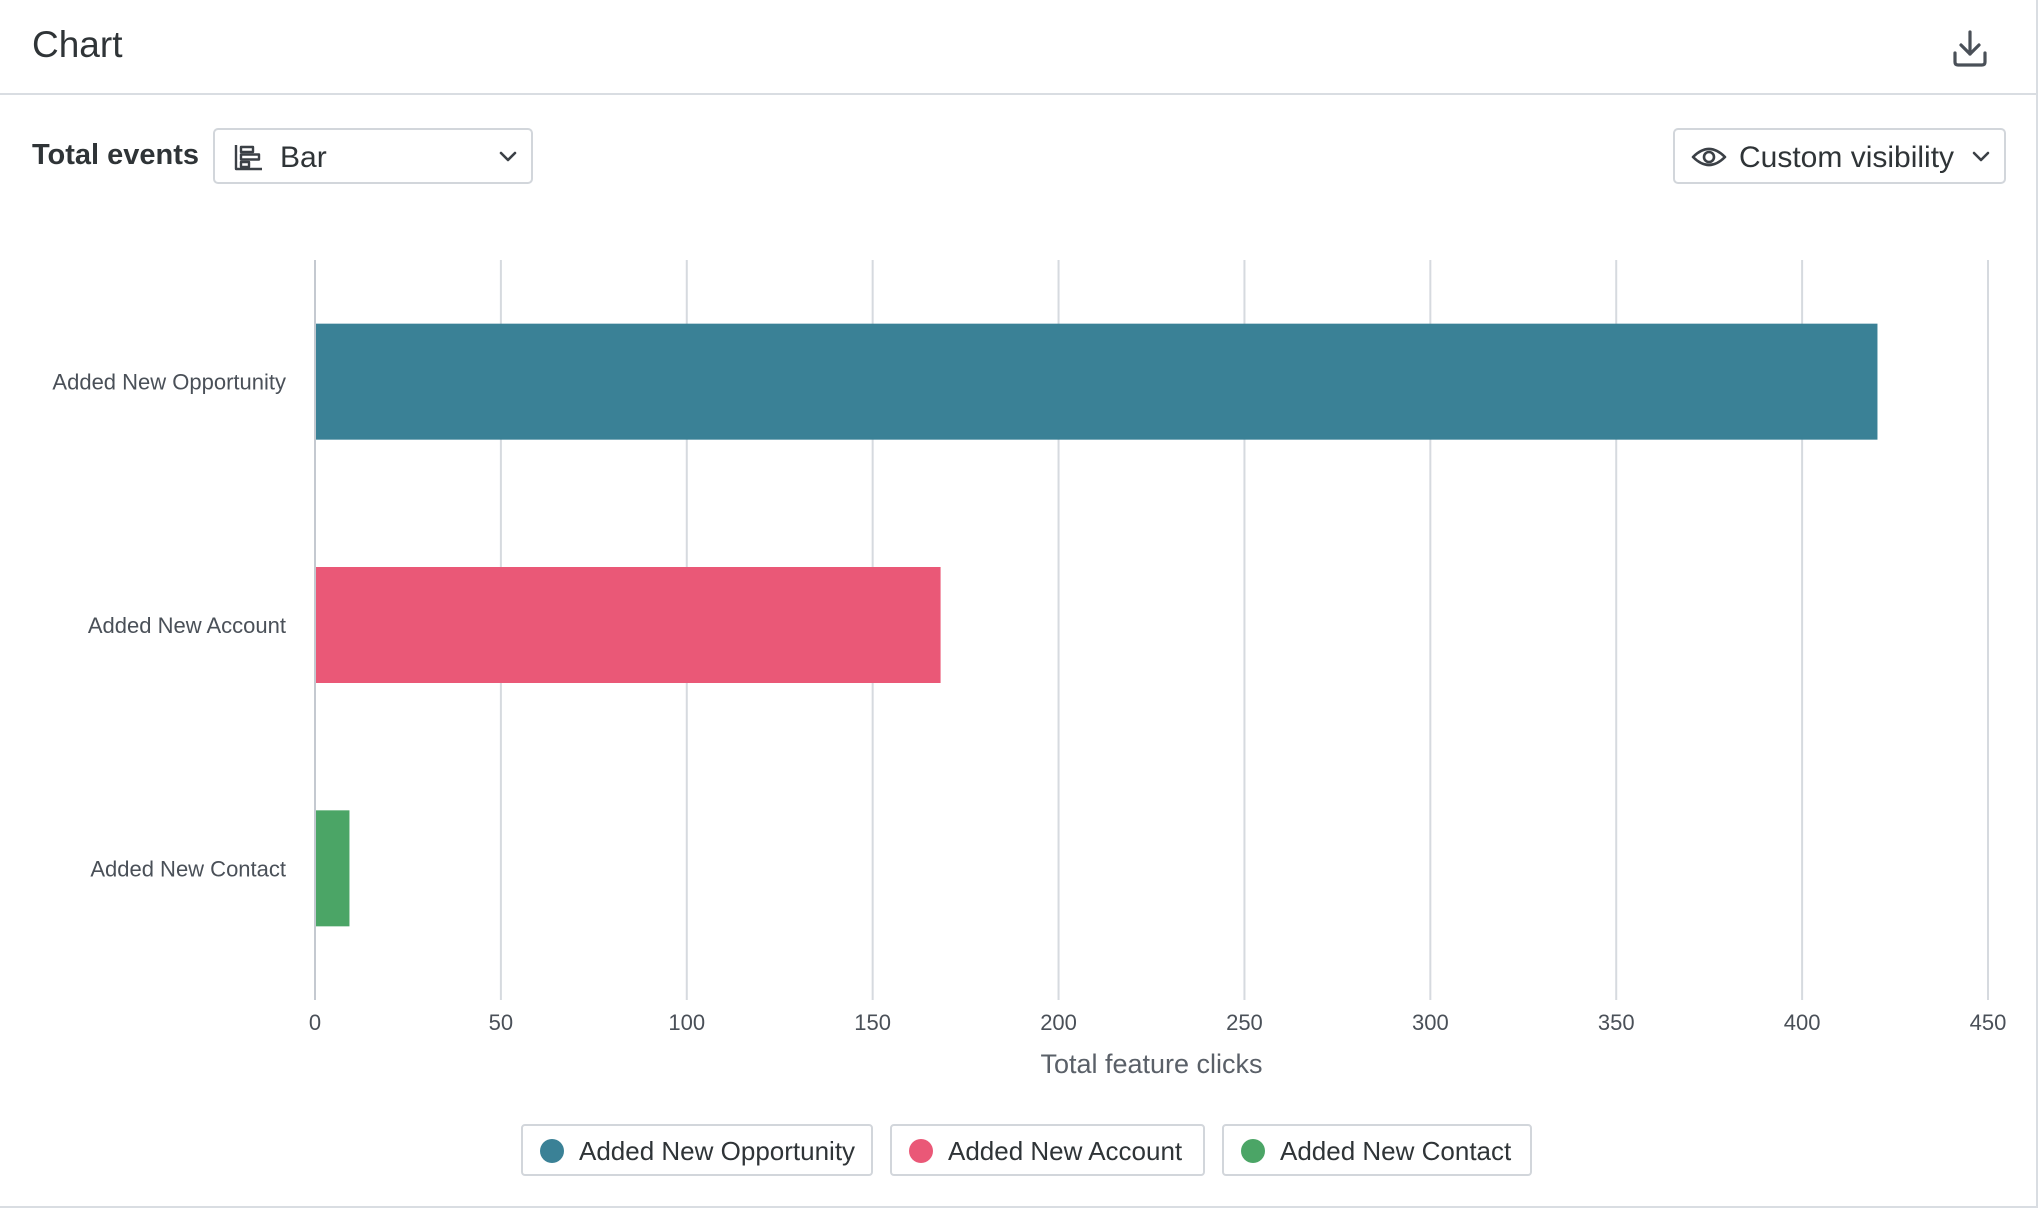 Image resolution: width=2040 pixels, height=1210 pixels. I want to click on x-tick-label: 300, so click(1430, 1022).